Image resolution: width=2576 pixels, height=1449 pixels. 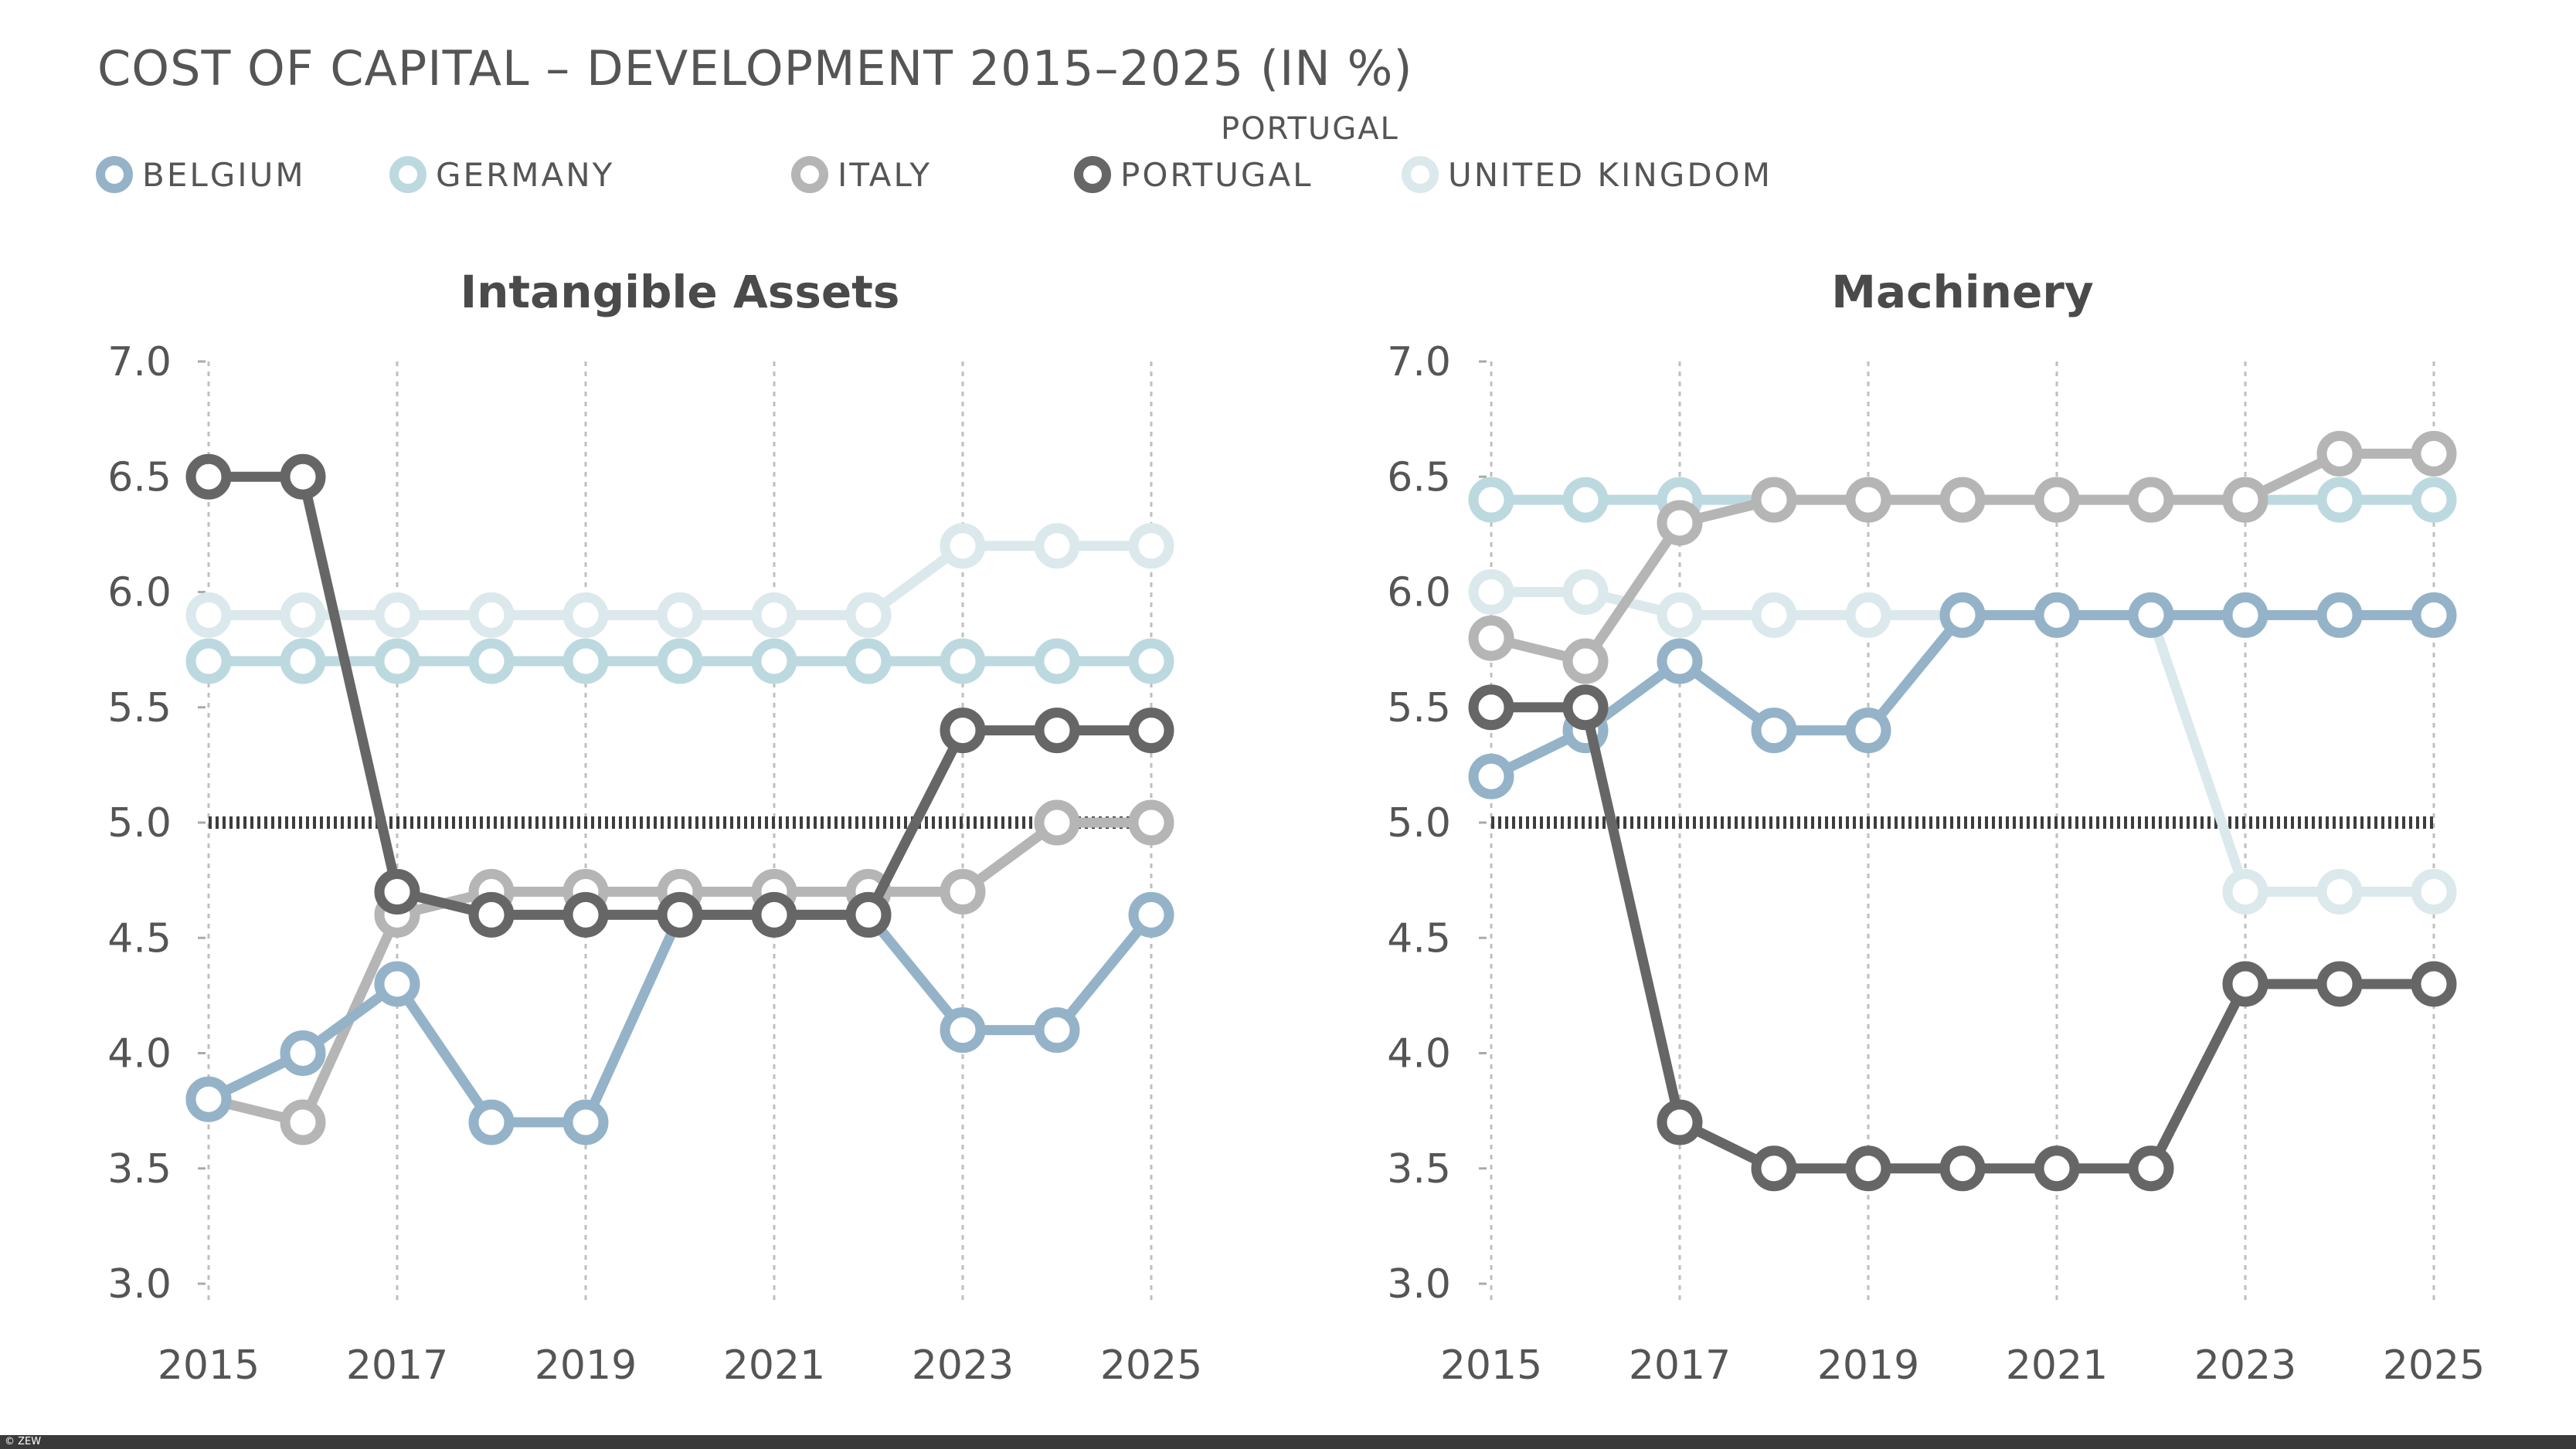 I want to click on panel-title: Intangible Assets, so click(x=680, y=292).